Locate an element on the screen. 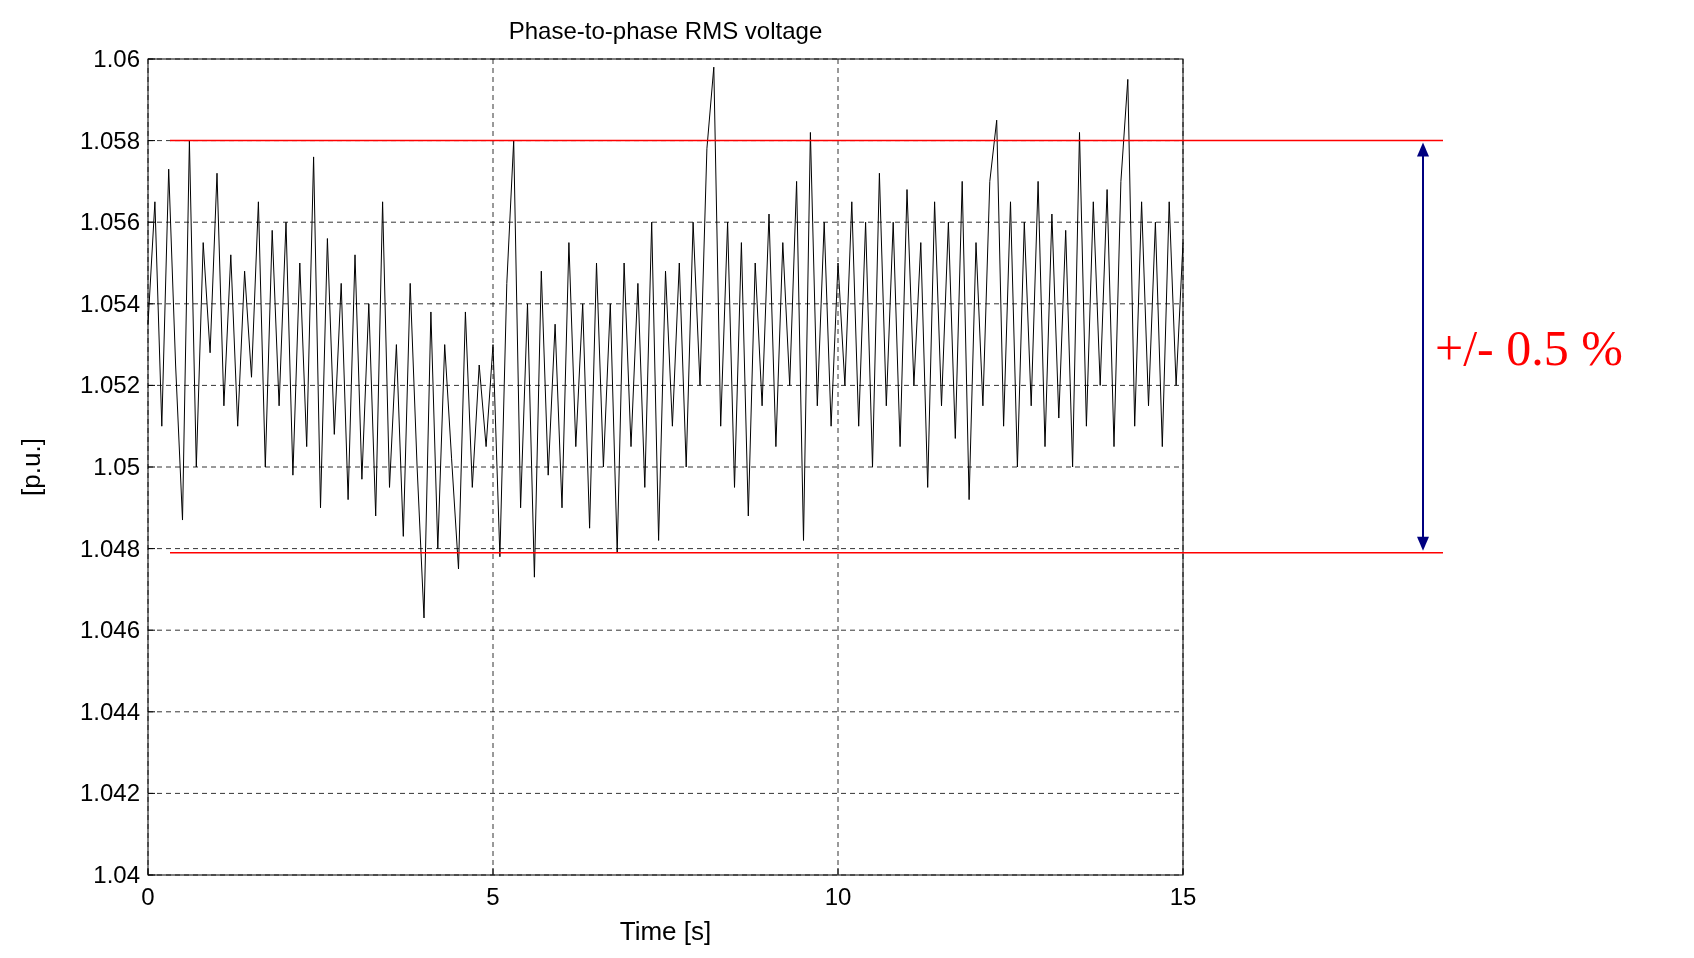 This screenshot has width=1694, height=958. y-tick-label: 1.042 is located at coordinates (109, 793).